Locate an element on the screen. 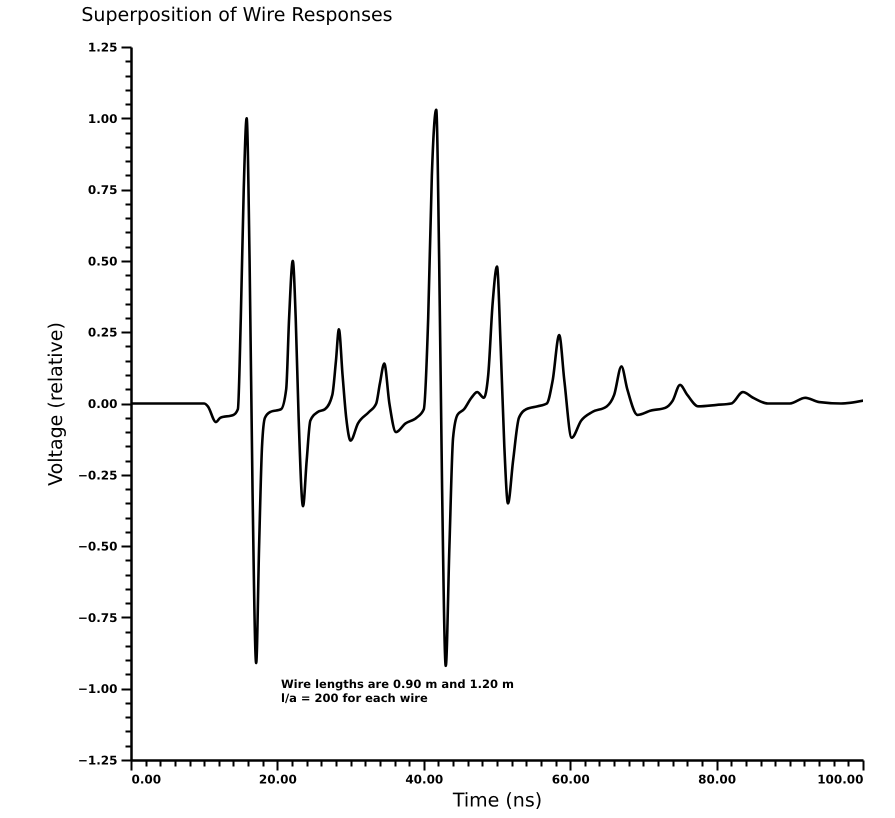  x-tick-label: 80.00 is located at coordinates (717, 779).